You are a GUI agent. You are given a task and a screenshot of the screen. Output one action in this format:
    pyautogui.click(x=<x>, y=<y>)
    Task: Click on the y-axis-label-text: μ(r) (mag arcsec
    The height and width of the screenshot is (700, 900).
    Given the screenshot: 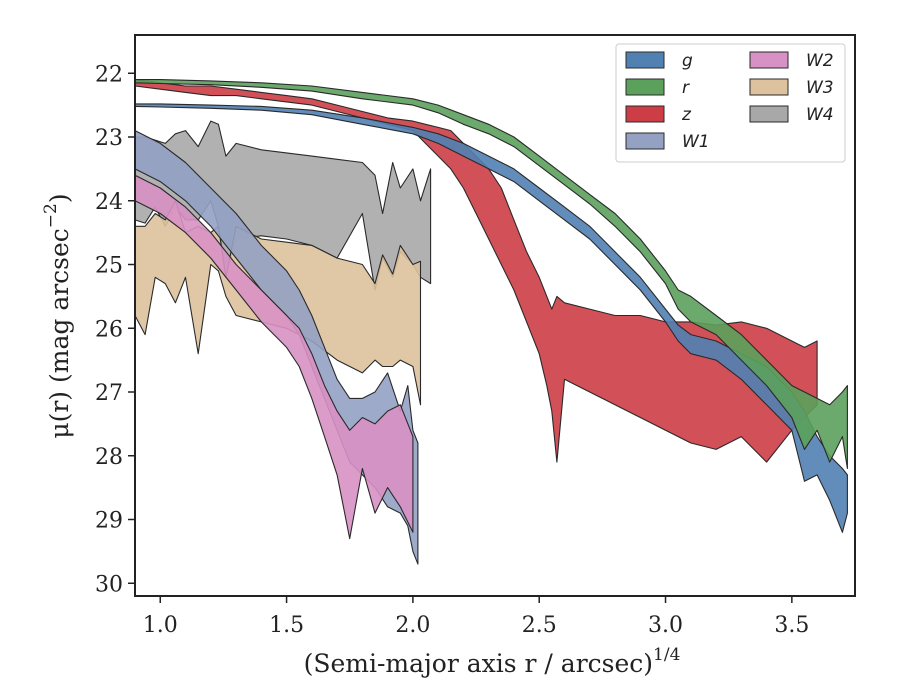 What is the action you would take?
    pyautogui.click(x=59, y=333)
    